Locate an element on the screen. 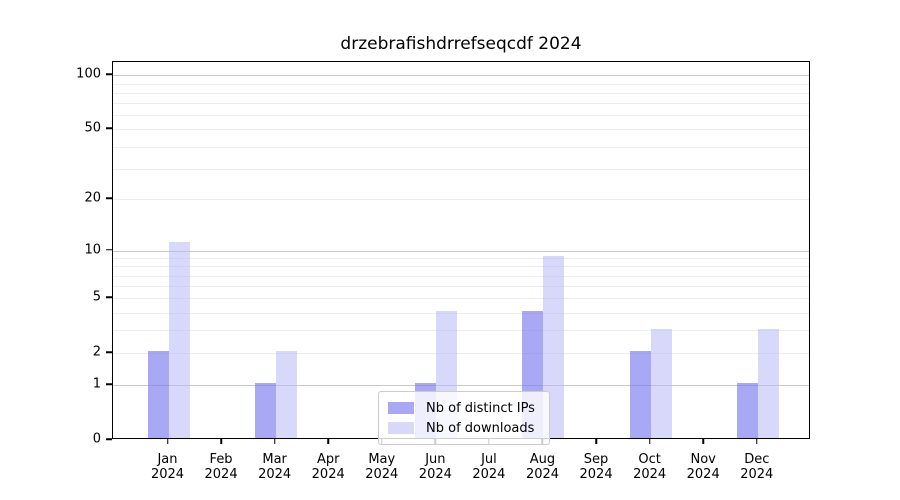  x-tick-label: Jan 2024 is located at coordinates (167, 467).